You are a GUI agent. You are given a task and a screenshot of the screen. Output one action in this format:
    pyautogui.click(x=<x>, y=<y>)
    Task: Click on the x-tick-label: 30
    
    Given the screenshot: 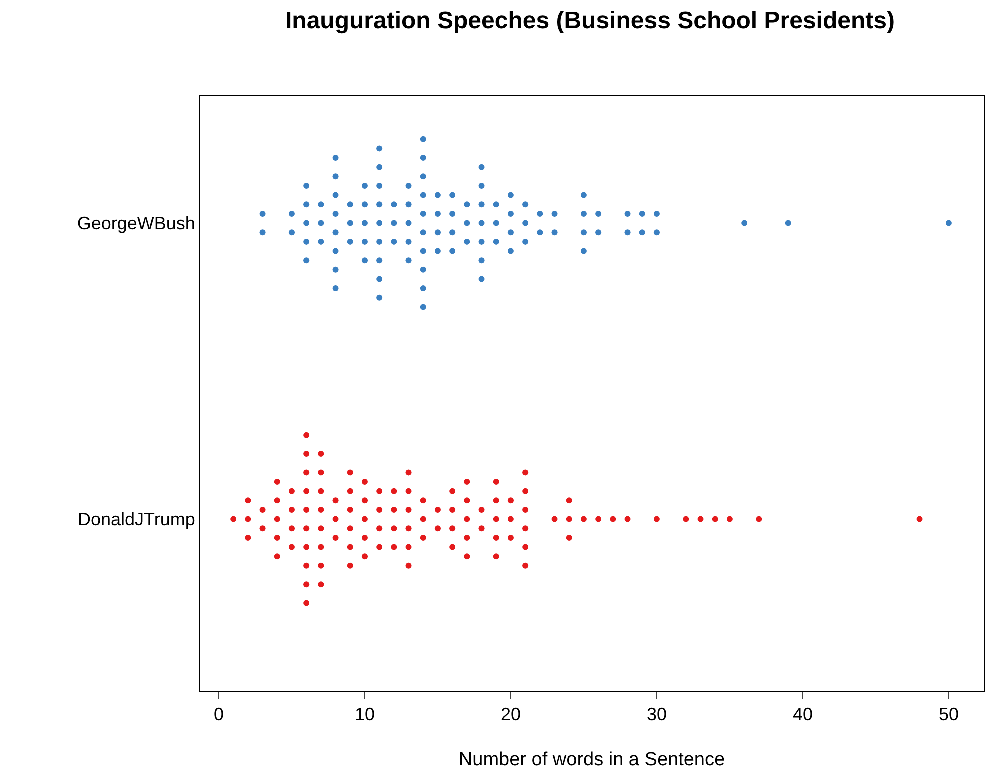 What is the action you would take?
    pyautogui.click(x=656, y=714)
    